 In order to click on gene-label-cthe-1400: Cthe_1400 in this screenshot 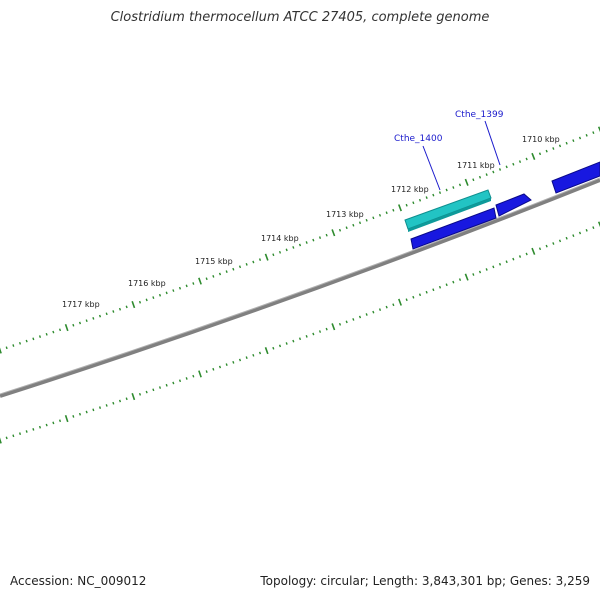, I will do `click(418, 139)`.